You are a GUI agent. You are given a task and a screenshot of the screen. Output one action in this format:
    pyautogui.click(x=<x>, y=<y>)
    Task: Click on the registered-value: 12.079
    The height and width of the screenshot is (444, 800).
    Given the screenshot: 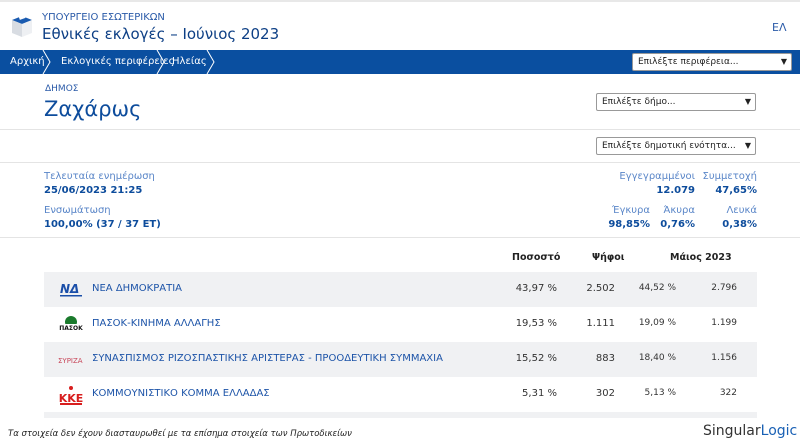 What is the action you would take?
    pyautogui.click(x=675, y=190)
    